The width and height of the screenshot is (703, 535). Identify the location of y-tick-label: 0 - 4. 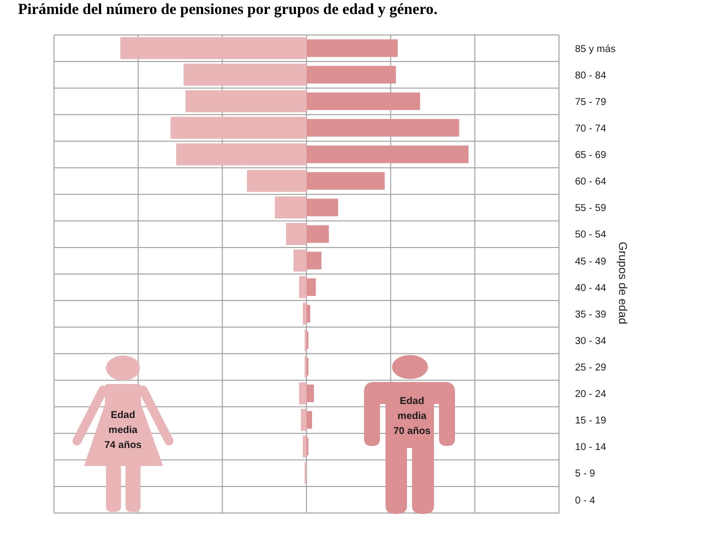
(585, 500).